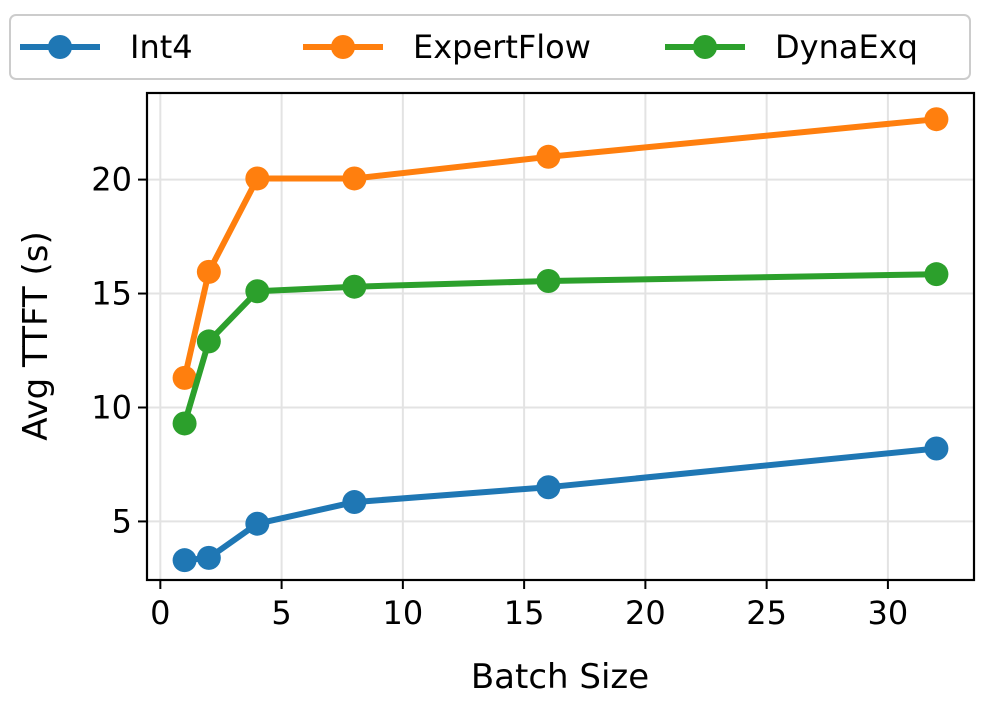  What do you see at coordinates (111, 407) in the screenshot?
I see `y-tick-label: 10` at bounding box center [111, 407].